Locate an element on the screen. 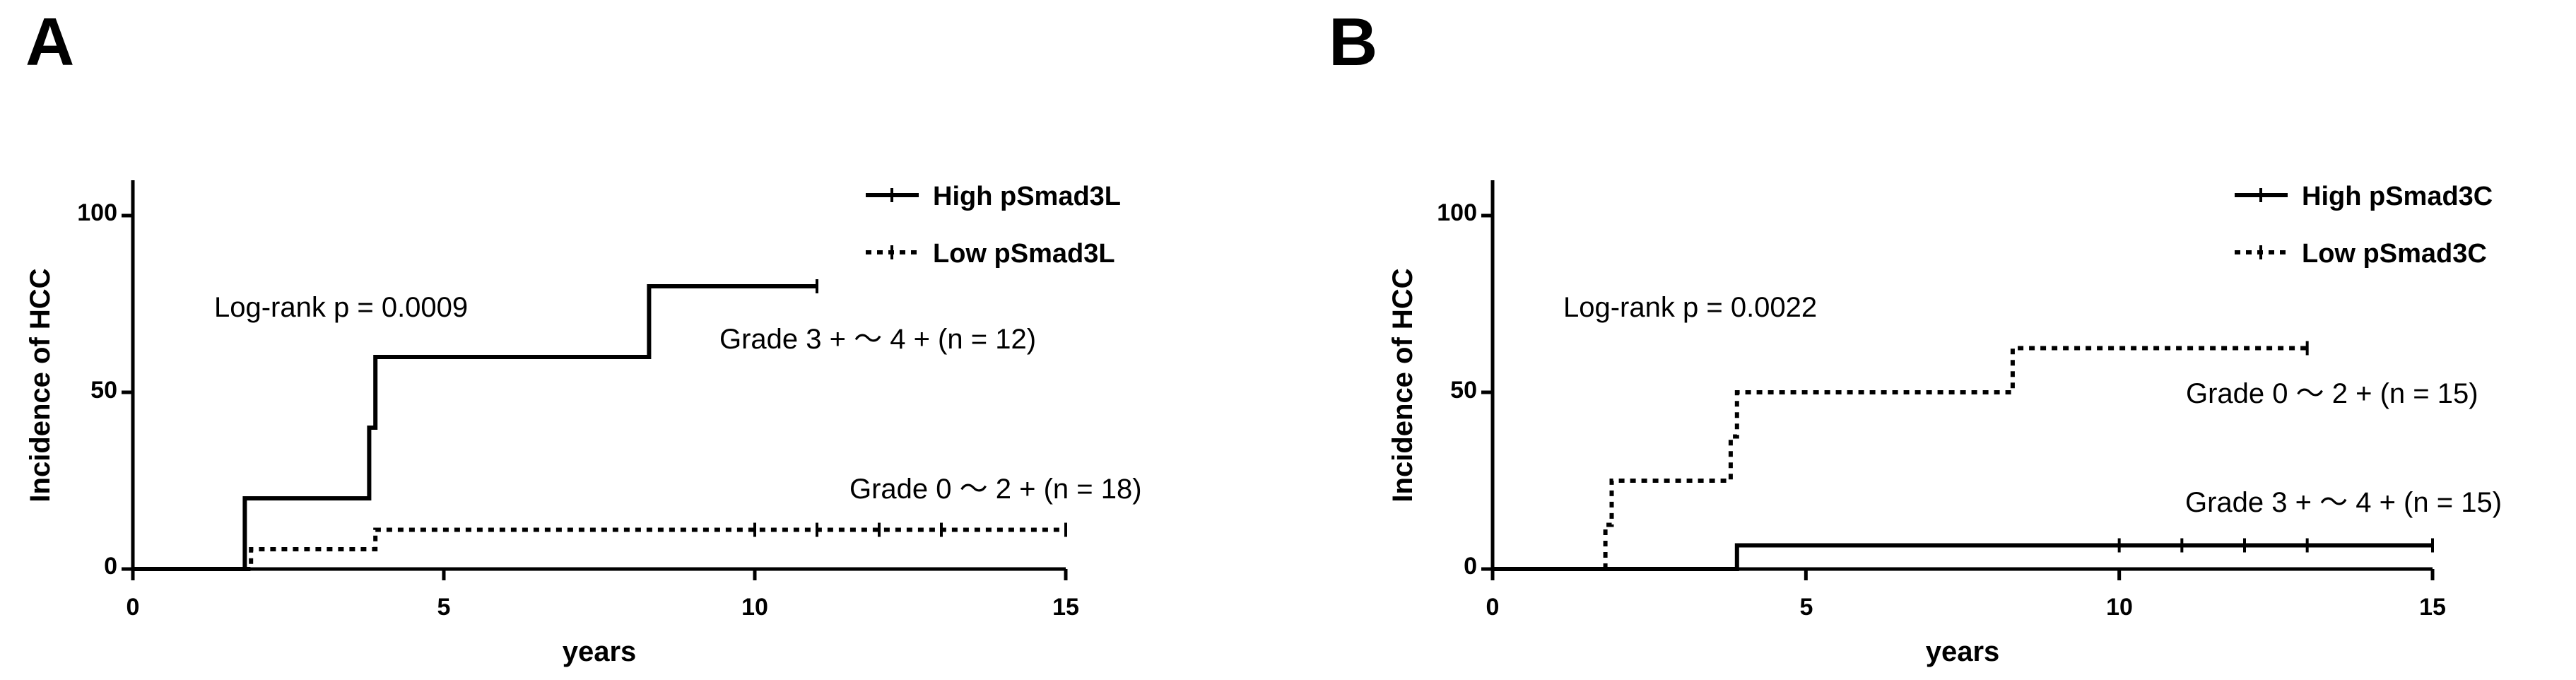 The image size is (2576, 680). panel-b-annotation-grade-high: Grade 3 + ～ 4 + (n = 15) is located at coordinates (2343, 502).